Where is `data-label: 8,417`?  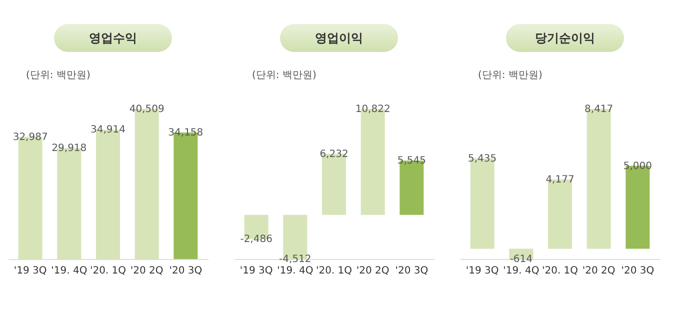 data-label: 8,417 is located at coordinates (599, 109).